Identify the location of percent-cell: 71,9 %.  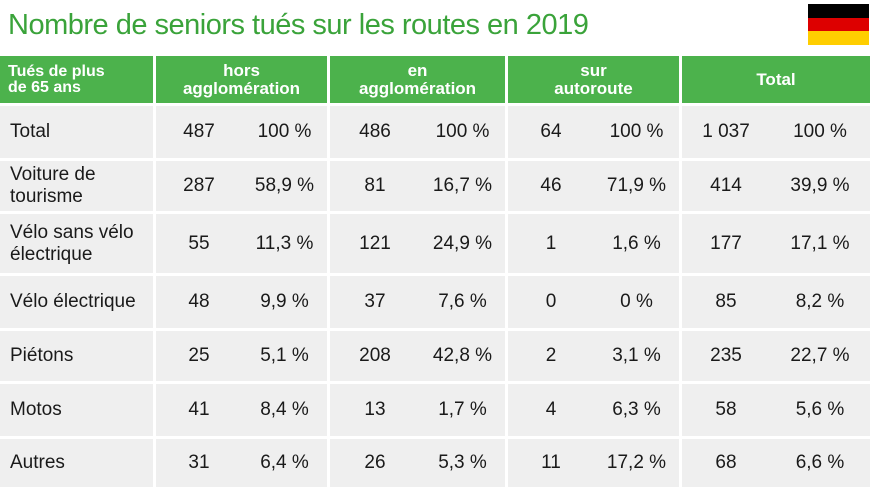
(638, 187).